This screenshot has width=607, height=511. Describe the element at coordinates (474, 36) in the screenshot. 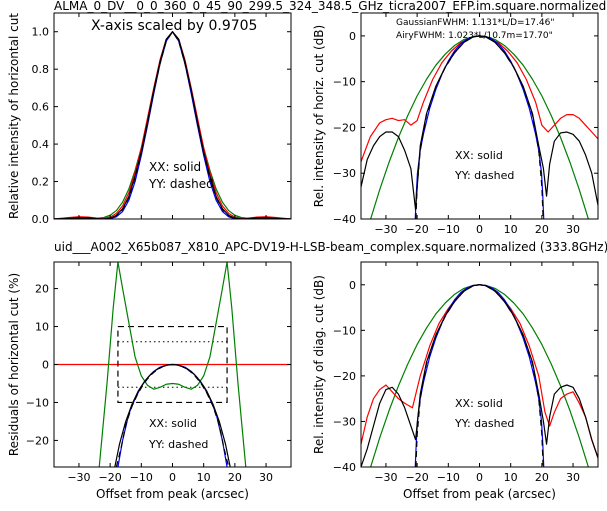

I see `annotation-text: AiryFWHM: 1.023*L/10.7m=17.70"` at that location.